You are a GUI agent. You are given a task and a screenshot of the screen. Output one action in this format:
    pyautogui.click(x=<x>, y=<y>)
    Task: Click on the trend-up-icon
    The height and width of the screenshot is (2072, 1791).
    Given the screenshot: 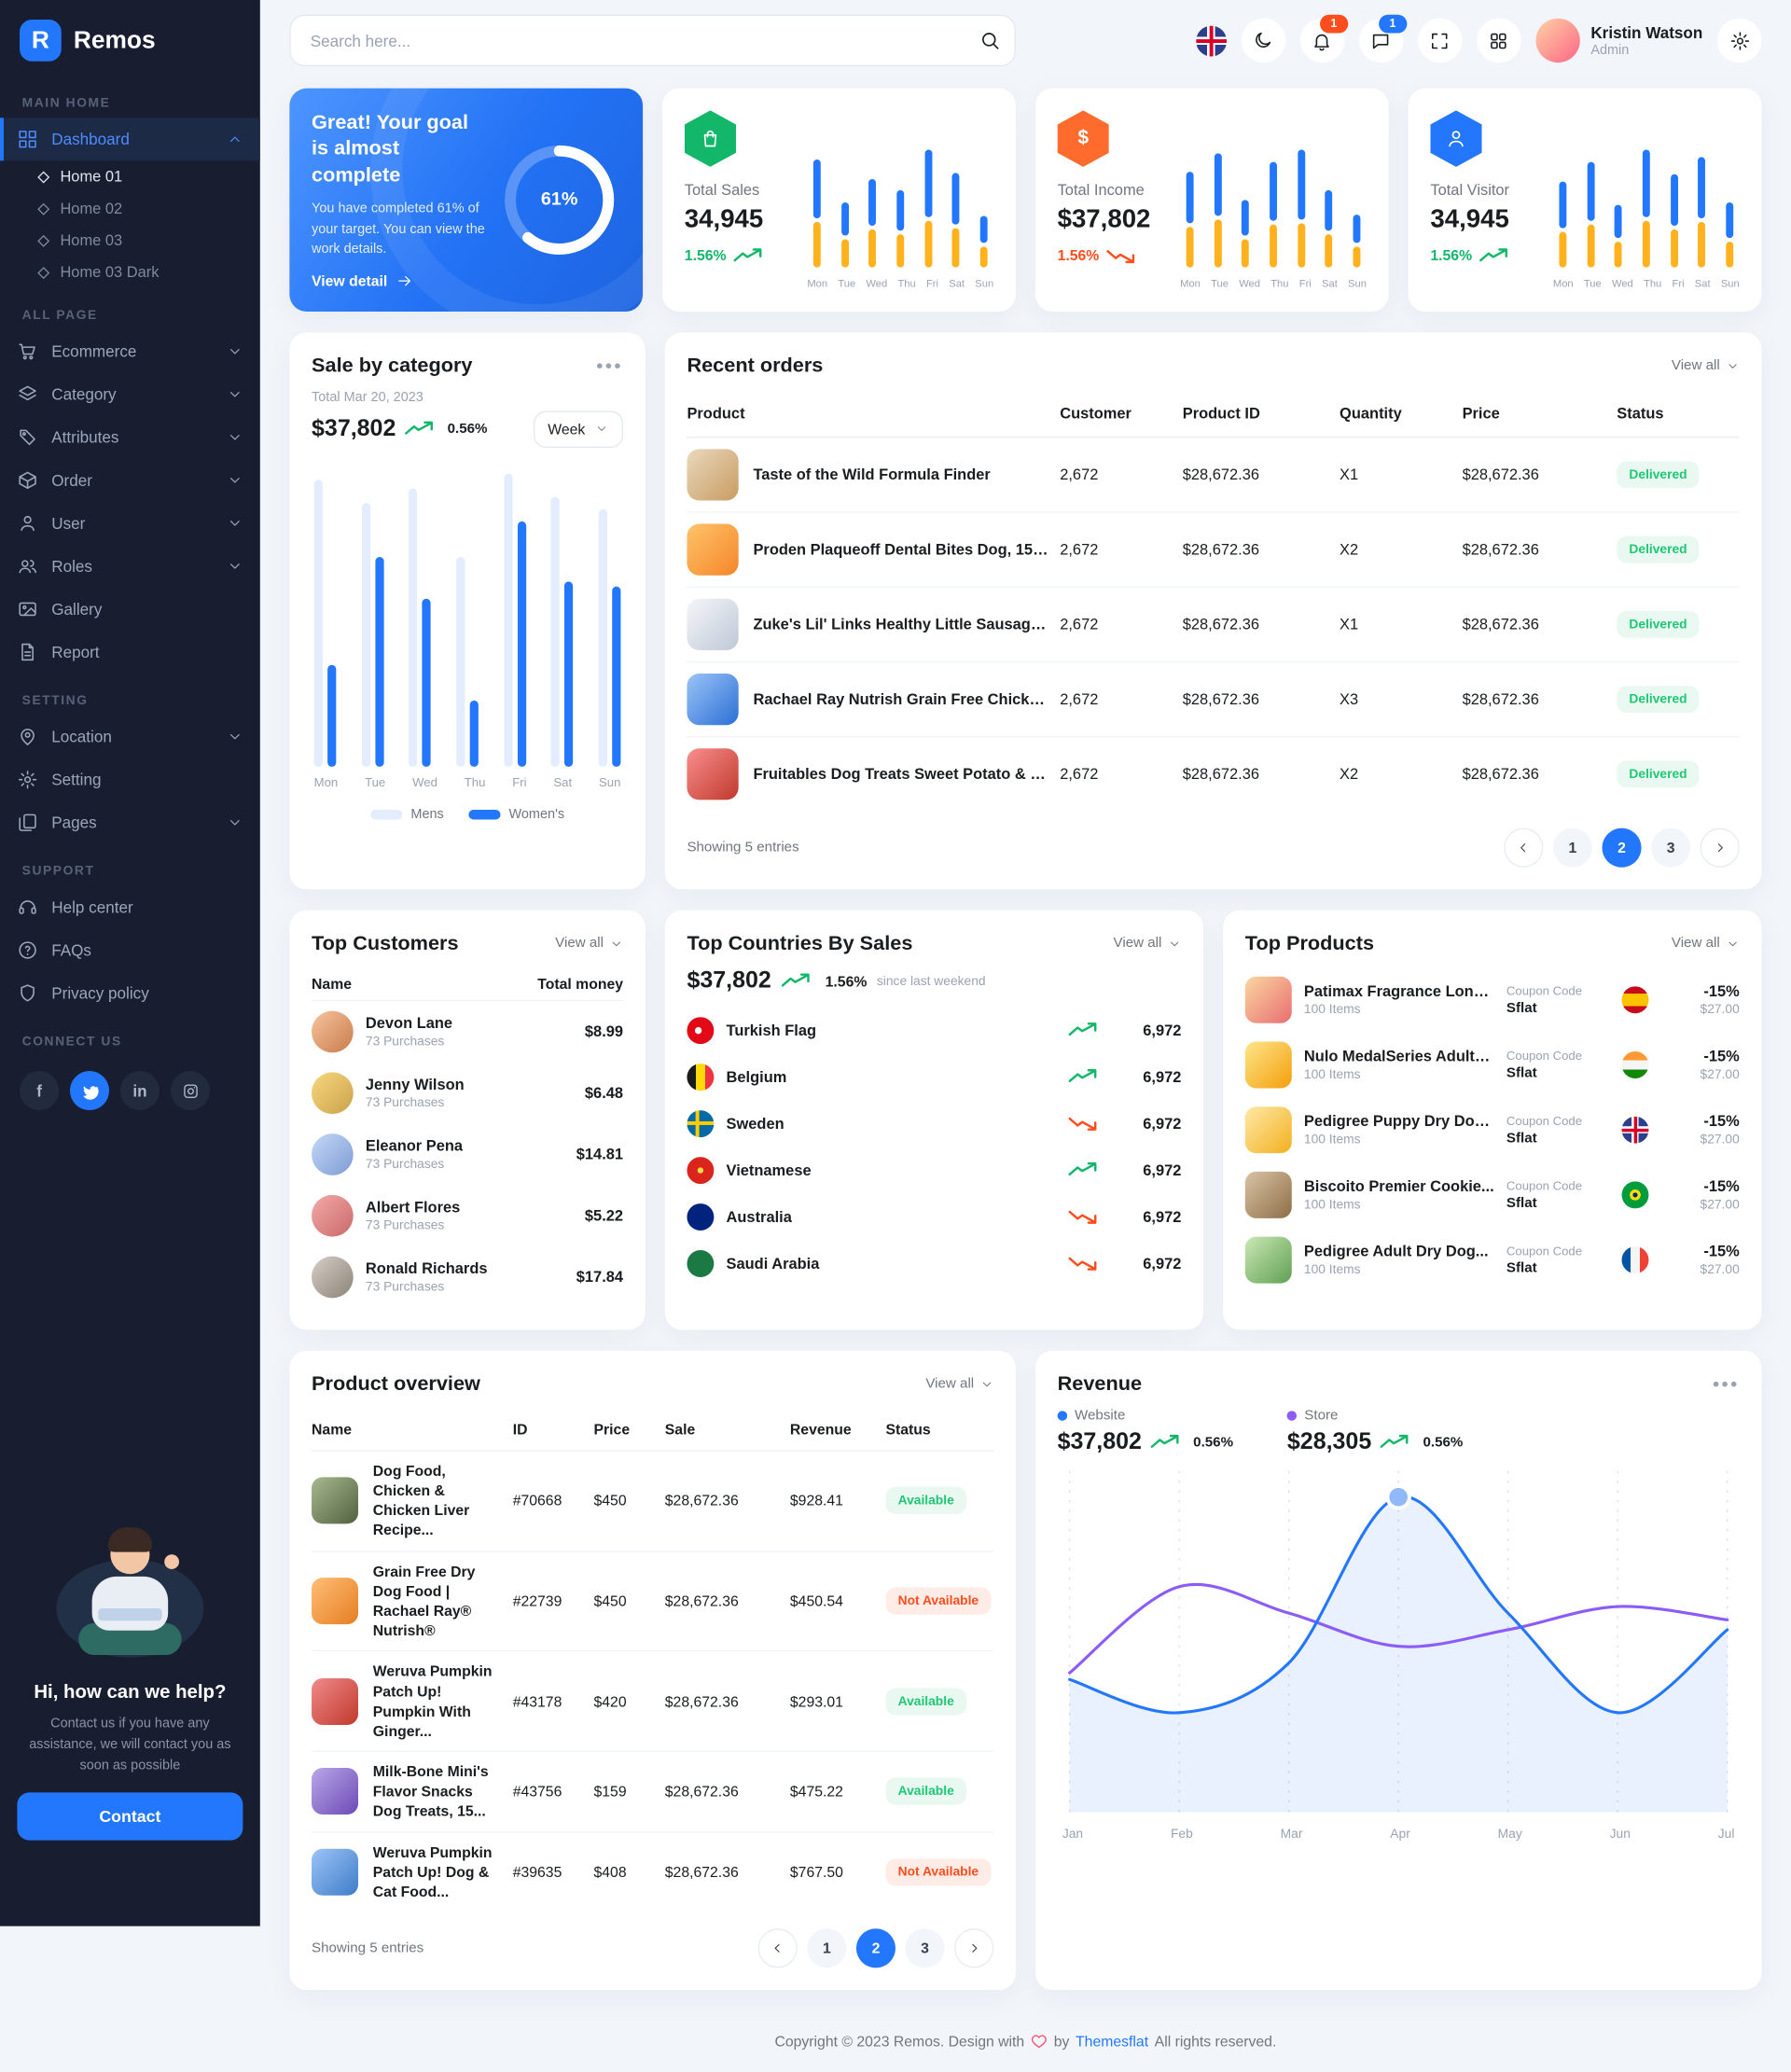 What is the action you would take?
    pyautogui.click(x=418, y=429)
    